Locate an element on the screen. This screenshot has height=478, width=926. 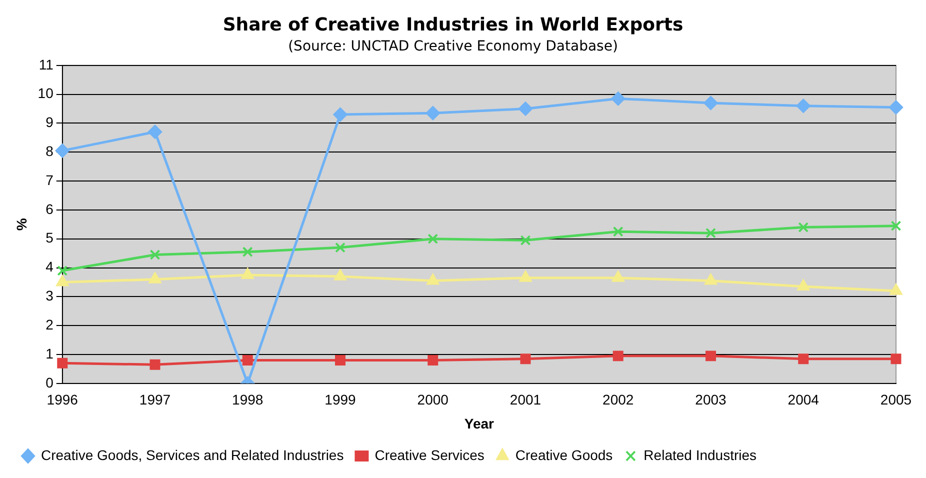
x-tick-label: 2004 is located at coordinates (804, 400).